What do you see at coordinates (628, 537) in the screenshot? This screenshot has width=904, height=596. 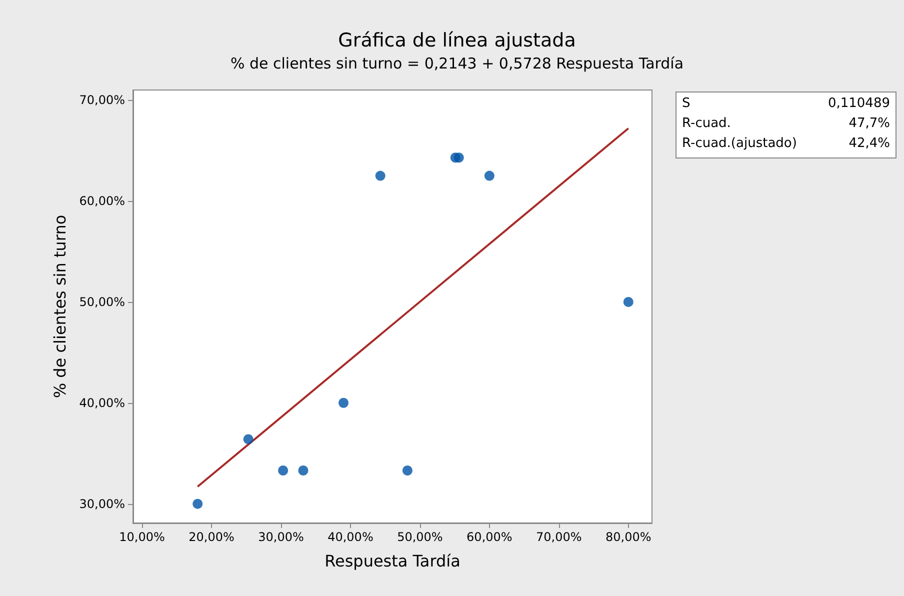 I see `x-tick-label: 80,00%` at bounding box center [628, 537].